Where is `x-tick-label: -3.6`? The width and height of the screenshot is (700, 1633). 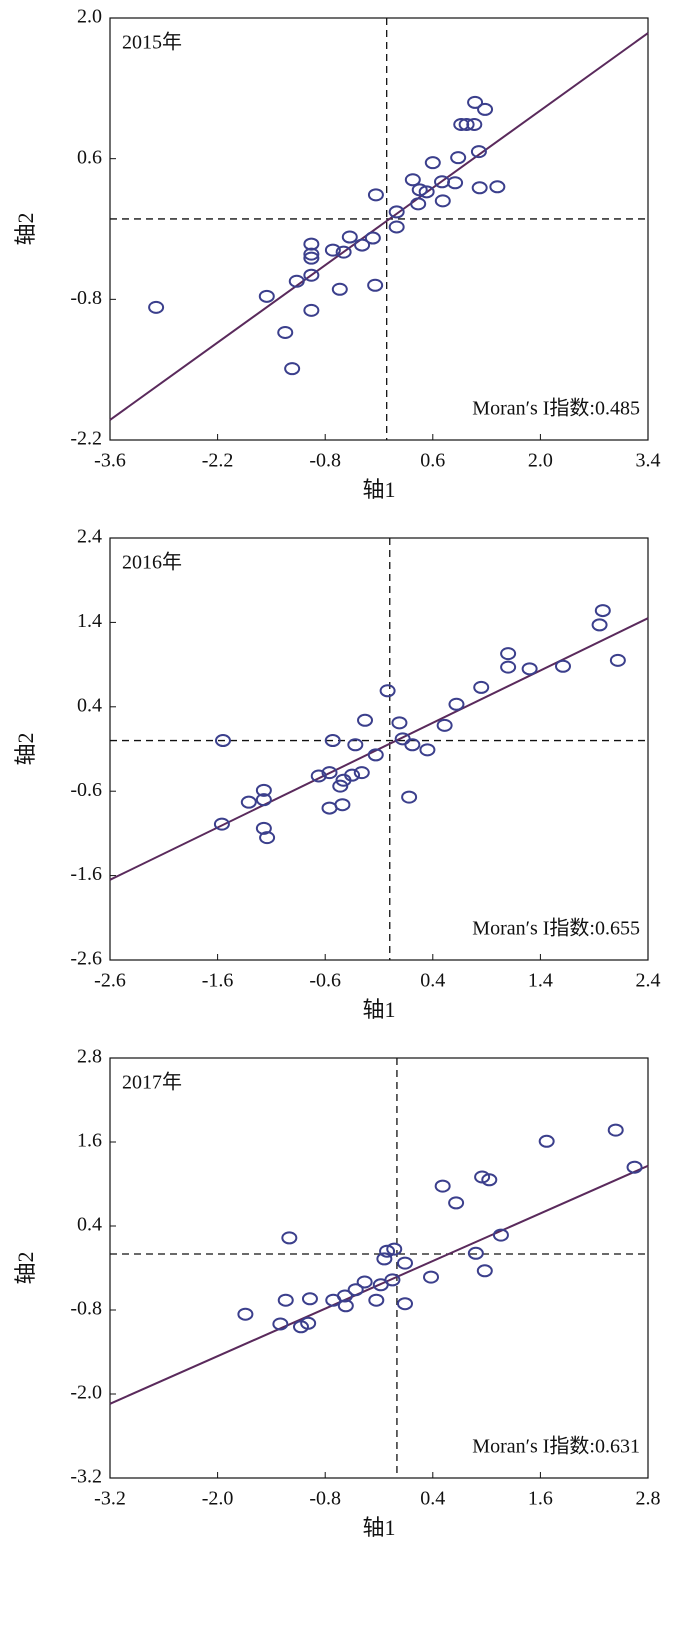
x-tick-label: -3.6 is located at coordinates (110, 461).